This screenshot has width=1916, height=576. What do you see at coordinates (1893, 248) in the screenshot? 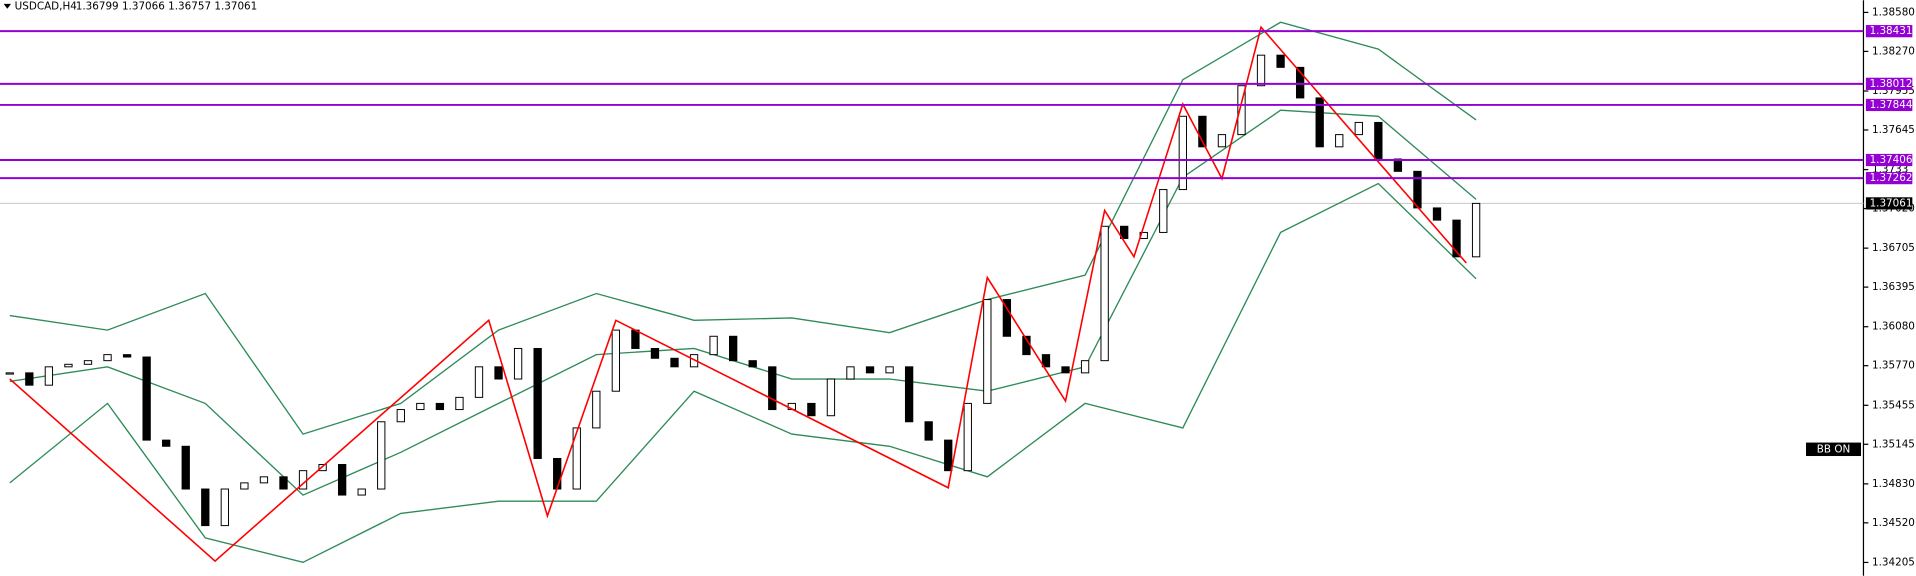
I see `y-tick-label: 1.36705` at bounding box center [1893, 248].